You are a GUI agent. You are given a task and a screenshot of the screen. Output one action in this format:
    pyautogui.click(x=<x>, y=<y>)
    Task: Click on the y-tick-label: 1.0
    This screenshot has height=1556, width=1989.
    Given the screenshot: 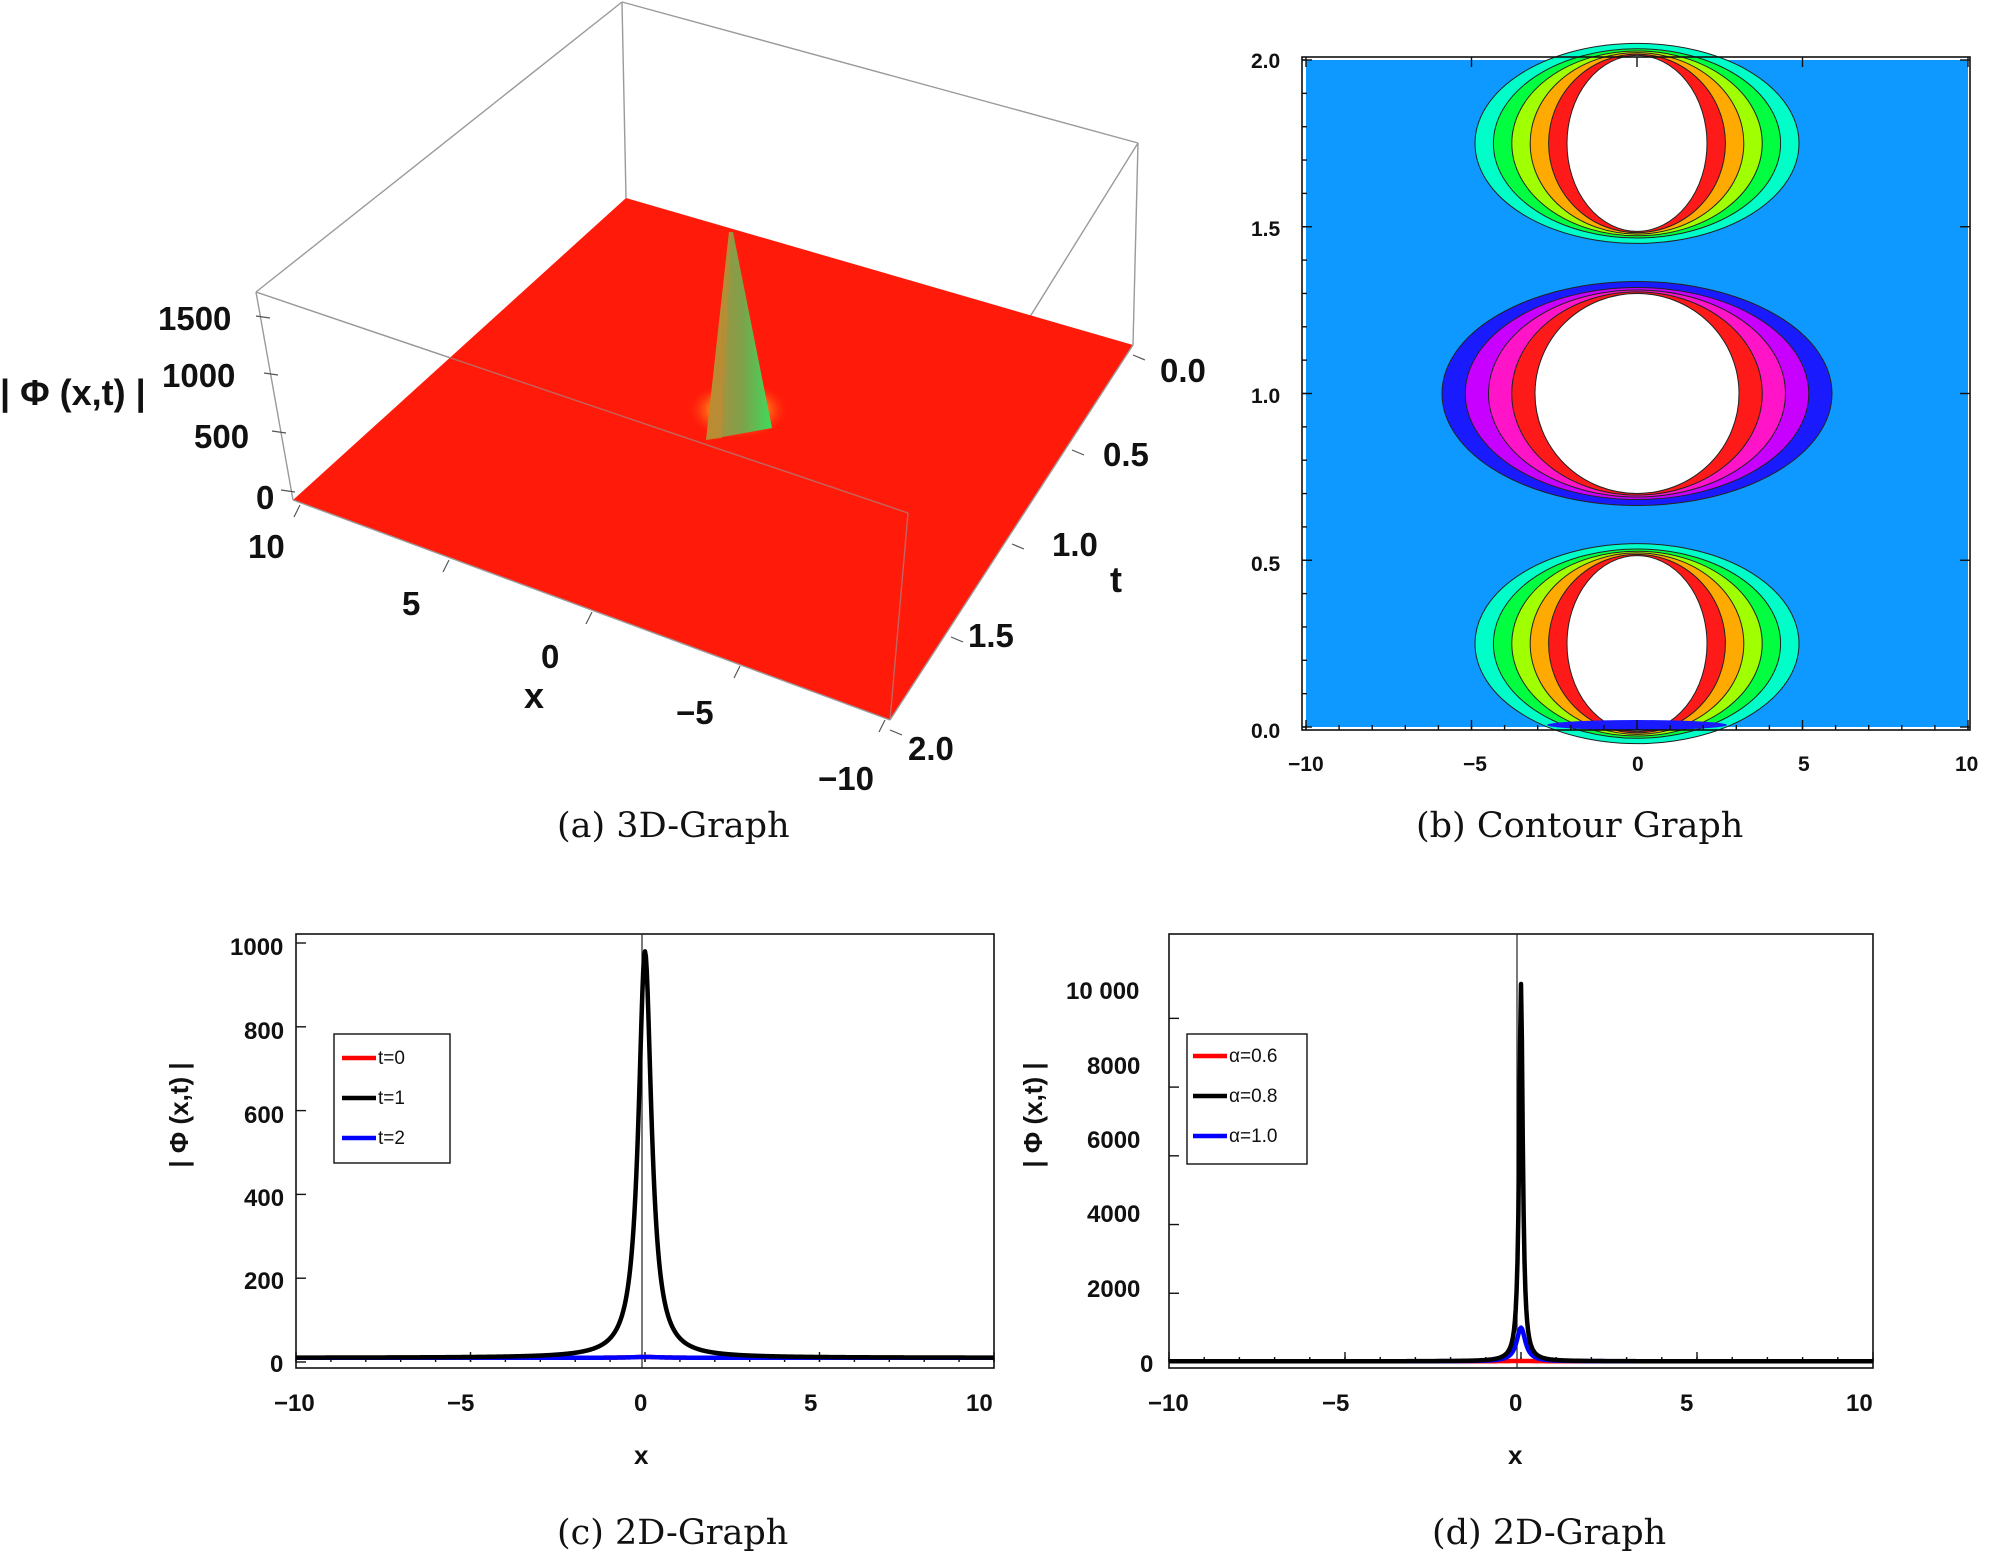 What is the action you would take?
    pyautogui.click(x=1265, y=396)
    